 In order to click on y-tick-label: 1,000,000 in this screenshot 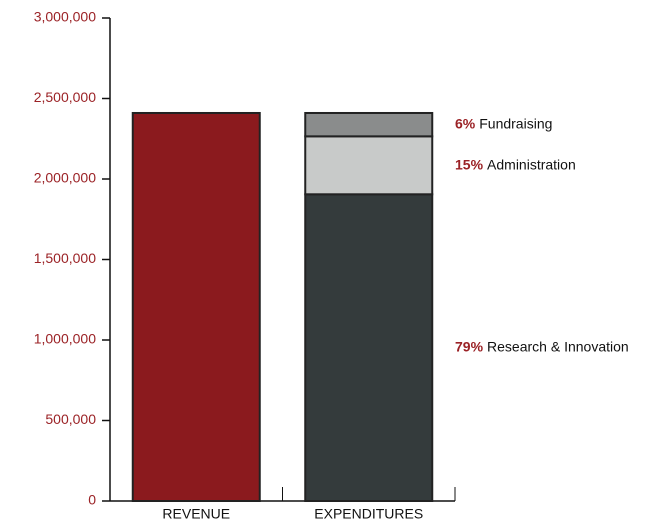, I will do `click(65, 339)`.